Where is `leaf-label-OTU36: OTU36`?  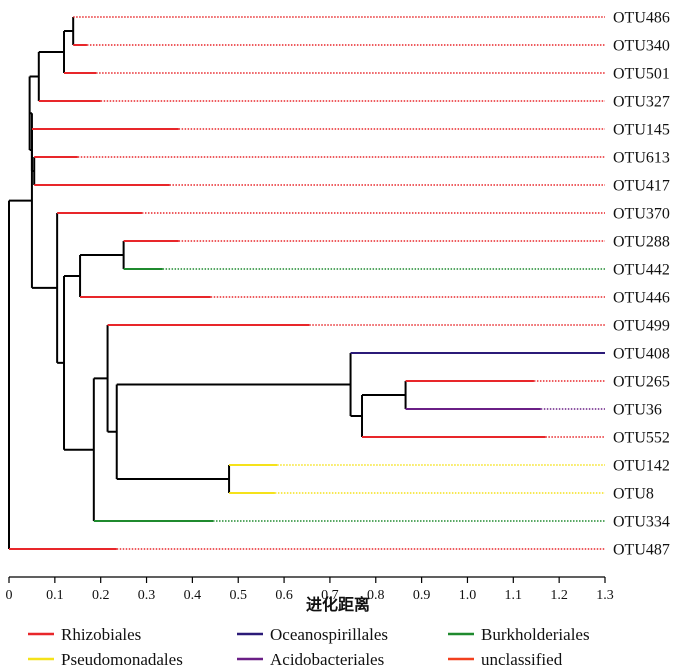
leaf-label-OTU36: OTU36 is located at coordinates (637, 410).